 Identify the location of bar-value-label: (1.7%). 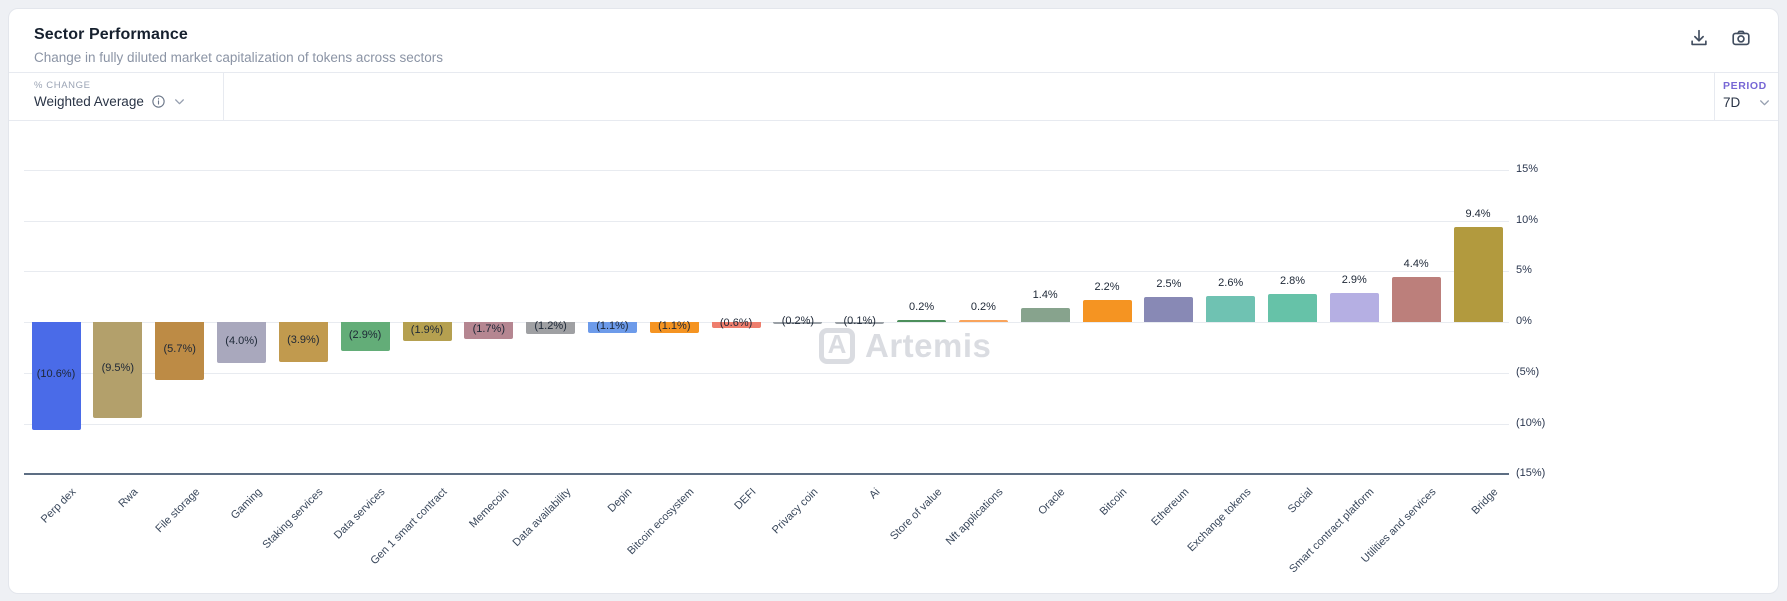
(488, 328).